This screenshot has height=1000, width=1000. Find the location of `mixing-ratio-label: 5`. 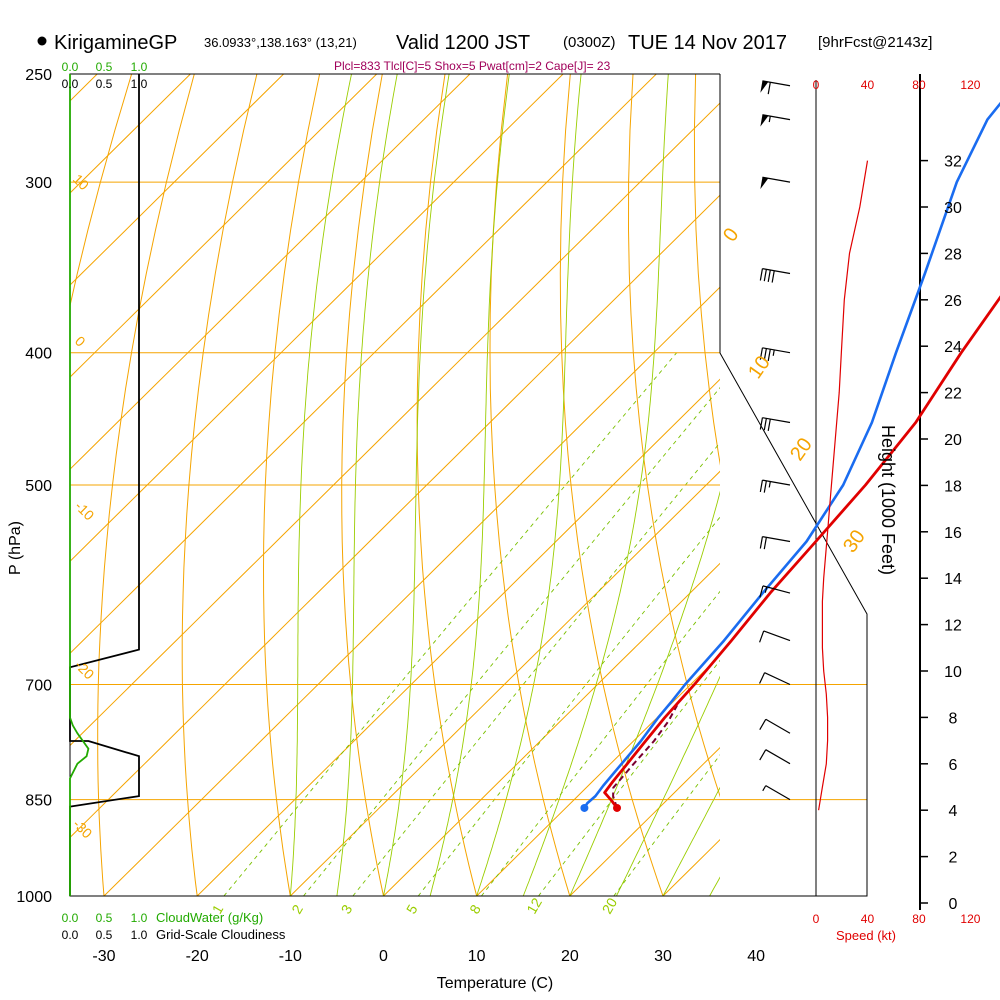

mixing-ratio-label: 5 is located at coordinates (412, 909).